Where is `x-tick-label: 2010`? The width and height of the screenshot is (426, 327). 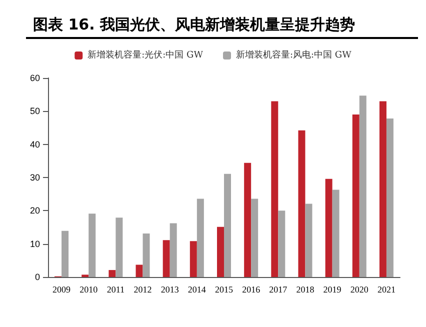 x-tick-label: 2010 is located at coordinates (89, 289).